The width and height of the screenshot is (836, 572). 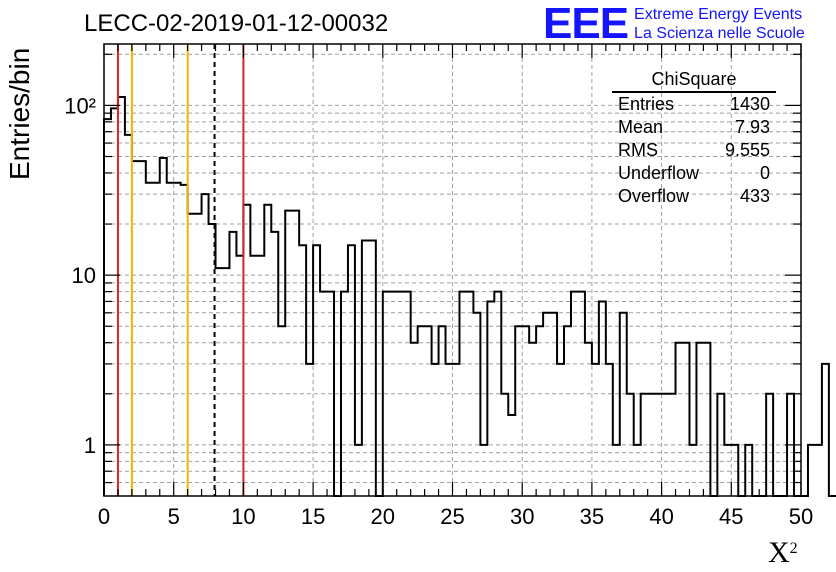 I want to click on y-tick-label: 1, so click(x=90, y=445).